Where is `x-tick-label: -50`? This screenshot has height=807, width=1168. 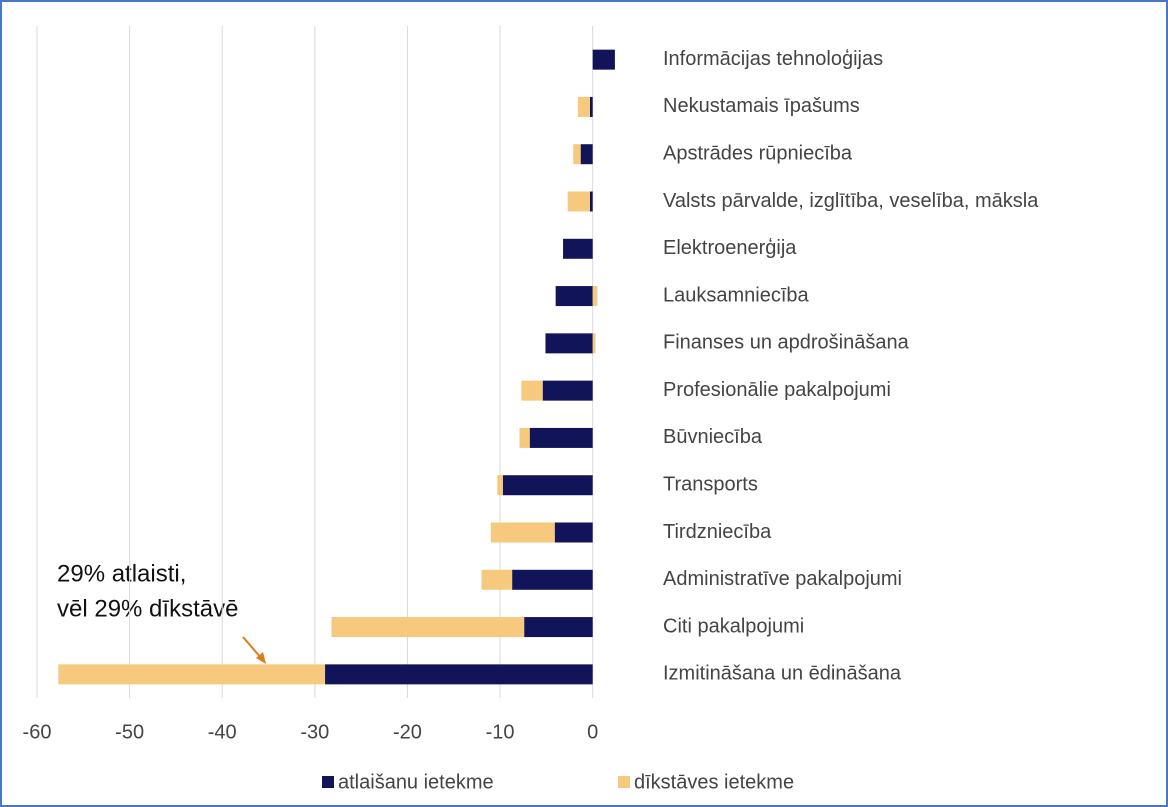 x-tick-label: -50 is located at coordinates (129, 732).